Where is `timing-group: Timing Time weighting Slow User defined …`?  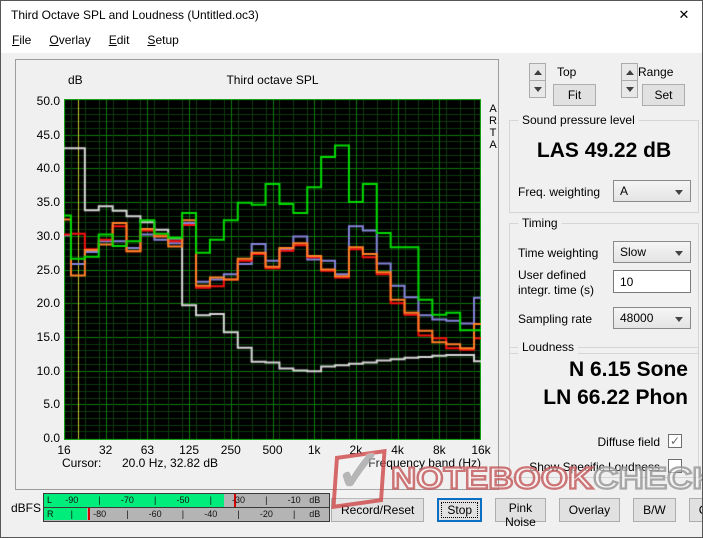 timing-group: Timing Time weighting Slow User defined … is located at coordinates (604, 285).